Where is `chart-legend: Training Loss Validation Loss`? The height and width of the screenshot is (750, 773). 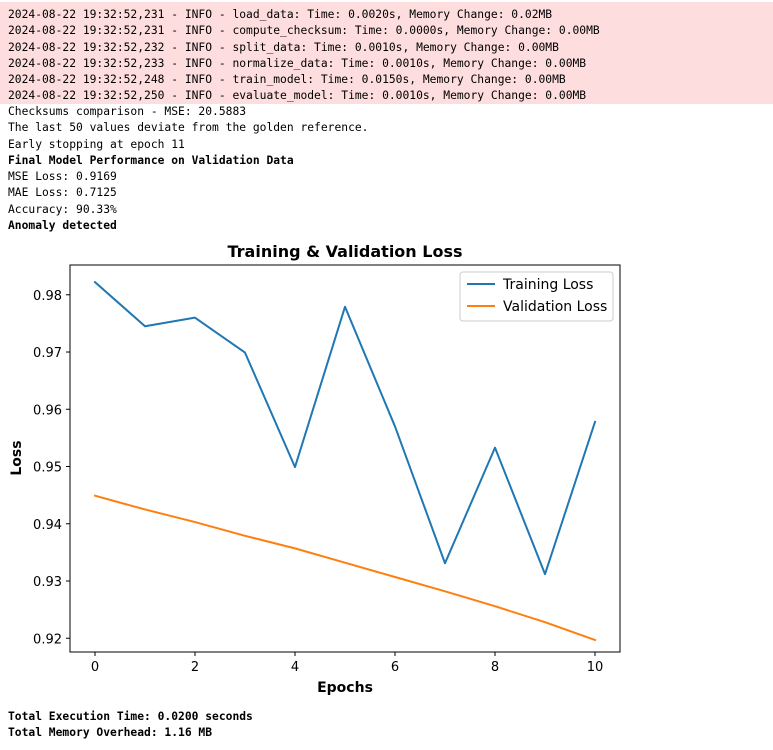 chart-legend: Training Loss Validation Loss is located at coordinates (536, 296).